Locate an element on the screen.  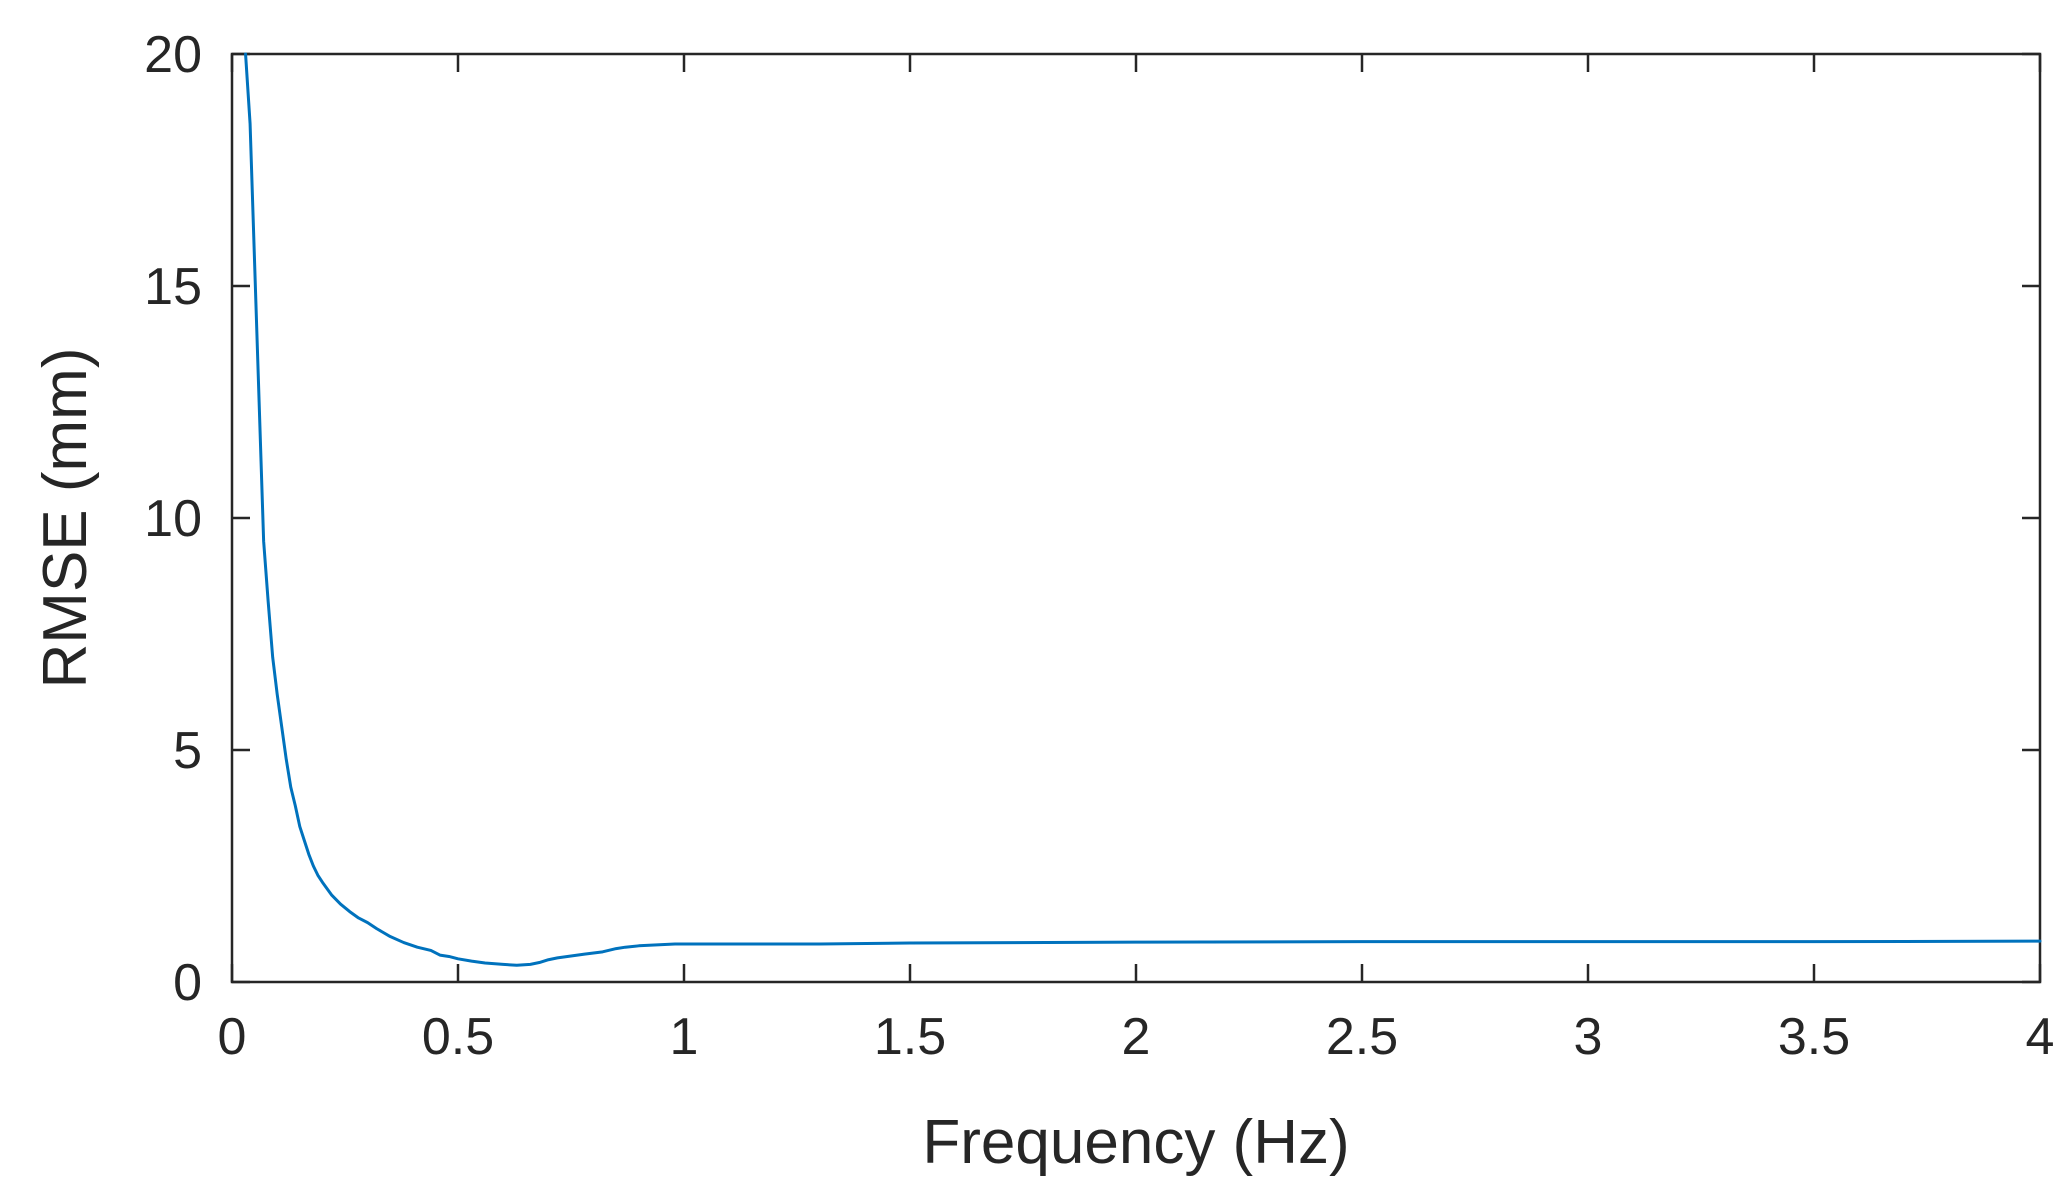
y-tick-label: 20 is located at coordinates (173, 55).